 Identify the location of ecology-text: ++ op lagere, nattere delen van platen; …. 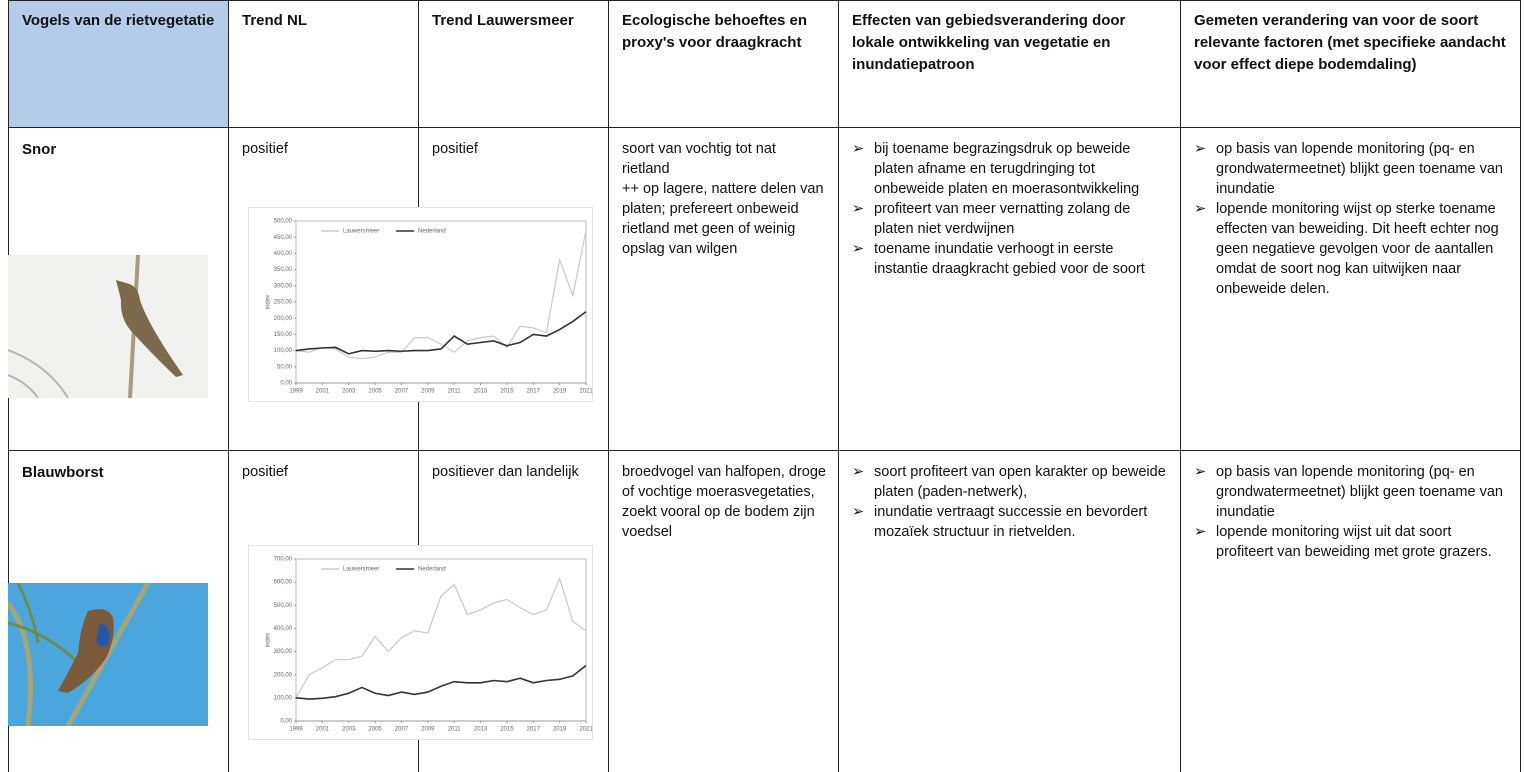
(723, 219).